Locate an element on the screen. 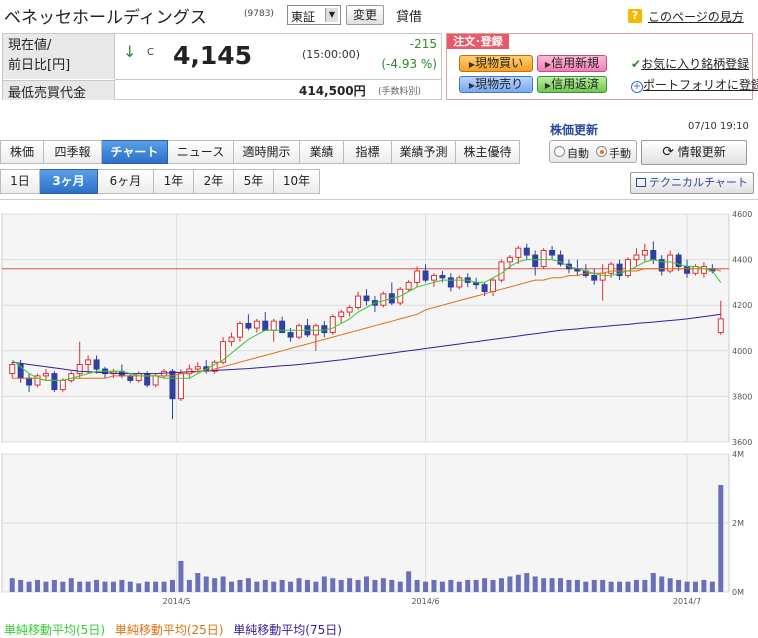  change-market-button: 変更 is located at coordinates (365, 15).